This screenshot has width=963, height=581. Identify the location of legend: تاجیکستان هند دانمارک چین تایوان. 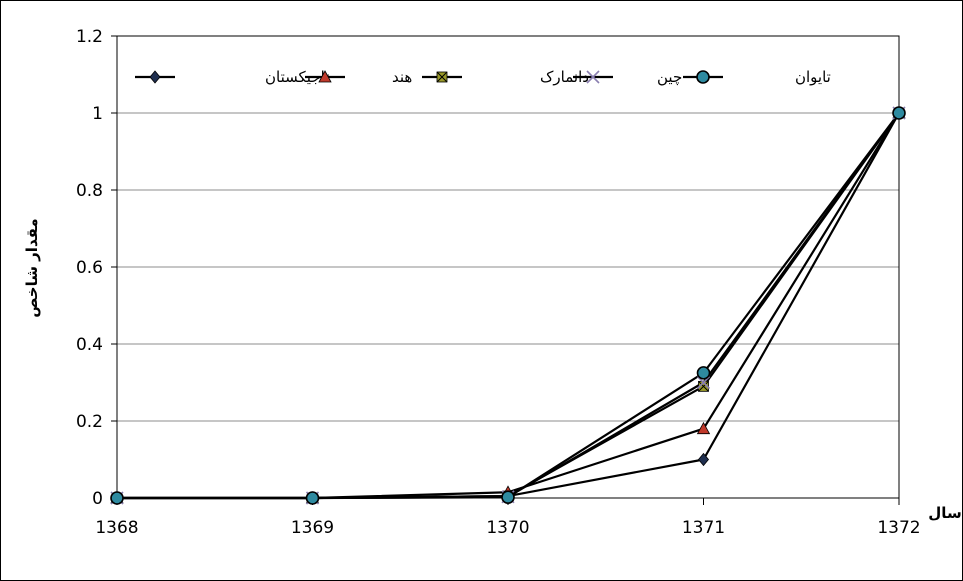
(483, 77).